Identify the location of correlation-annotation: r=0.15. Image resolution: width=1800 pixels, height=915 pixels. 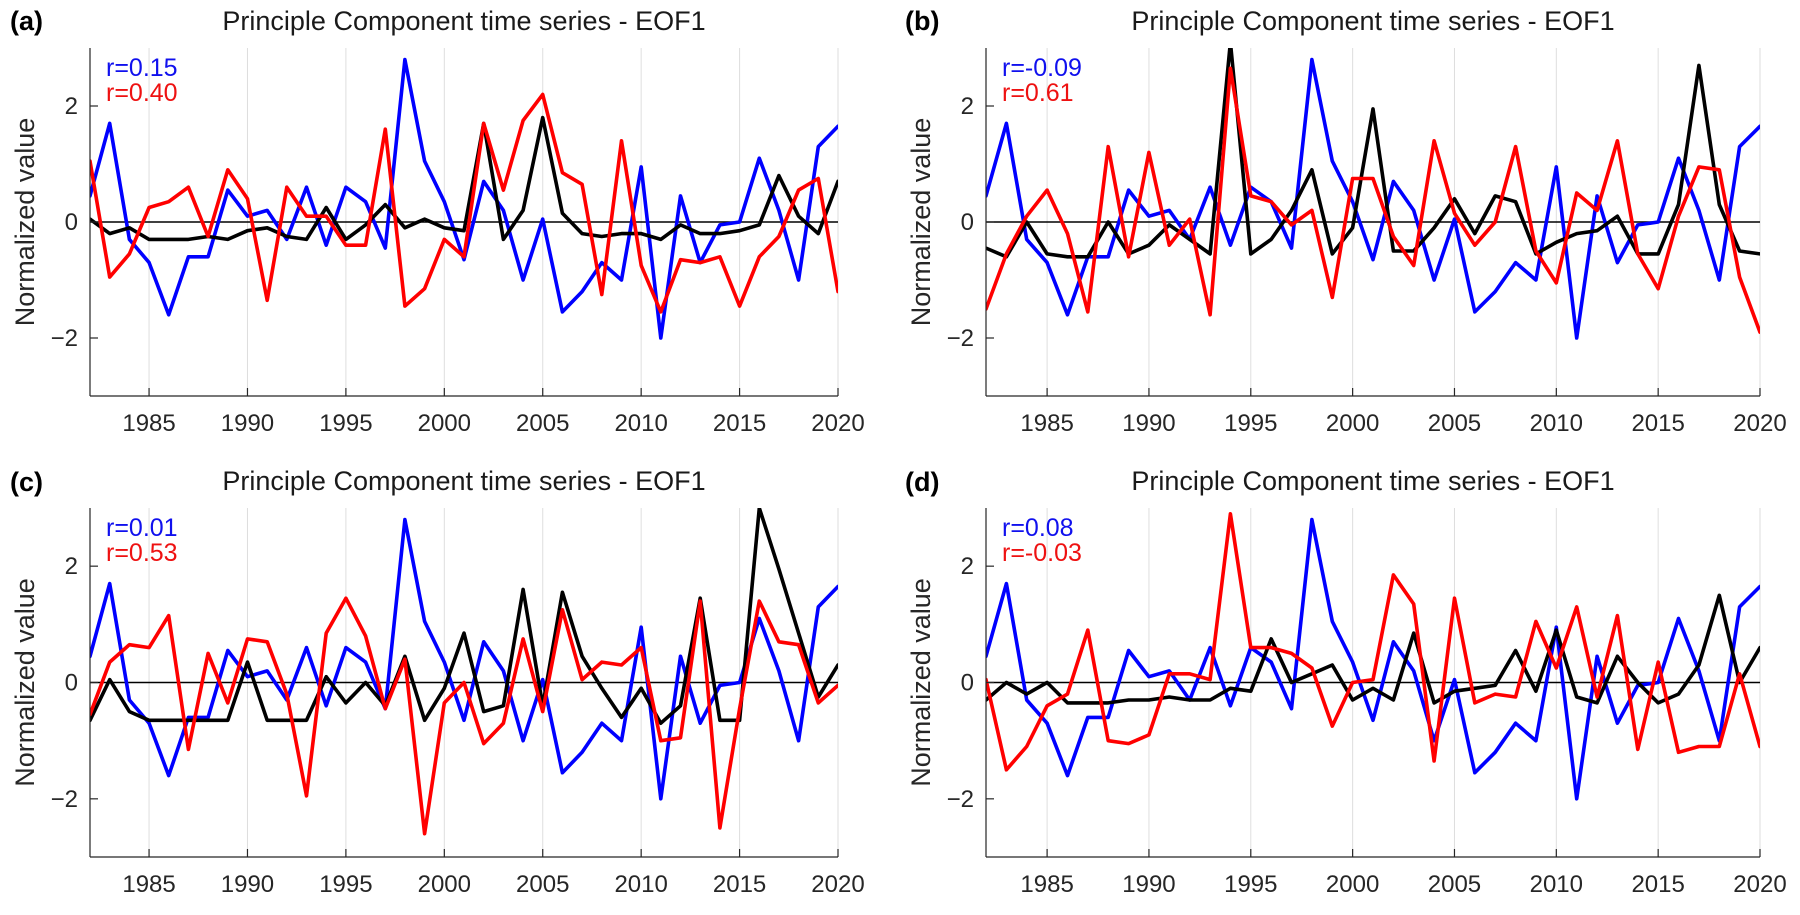
(142, 68).